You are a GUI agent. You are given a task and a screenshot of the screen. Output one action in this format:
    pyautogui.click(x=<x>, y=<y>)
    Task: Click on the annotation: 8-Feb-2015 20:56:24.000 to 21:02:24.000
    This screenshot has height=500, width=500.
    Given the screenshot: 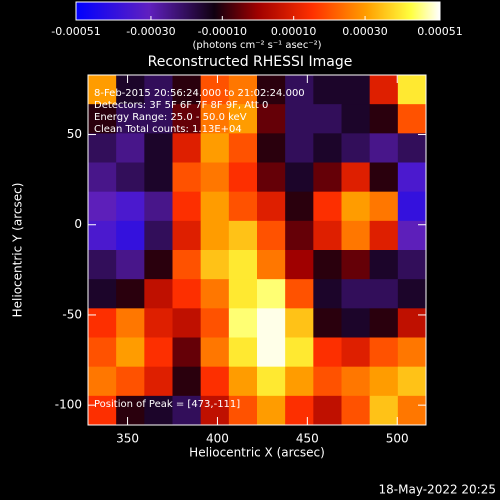 What is the action you would take?
    pyautogui.click(x=199, y=93)
    